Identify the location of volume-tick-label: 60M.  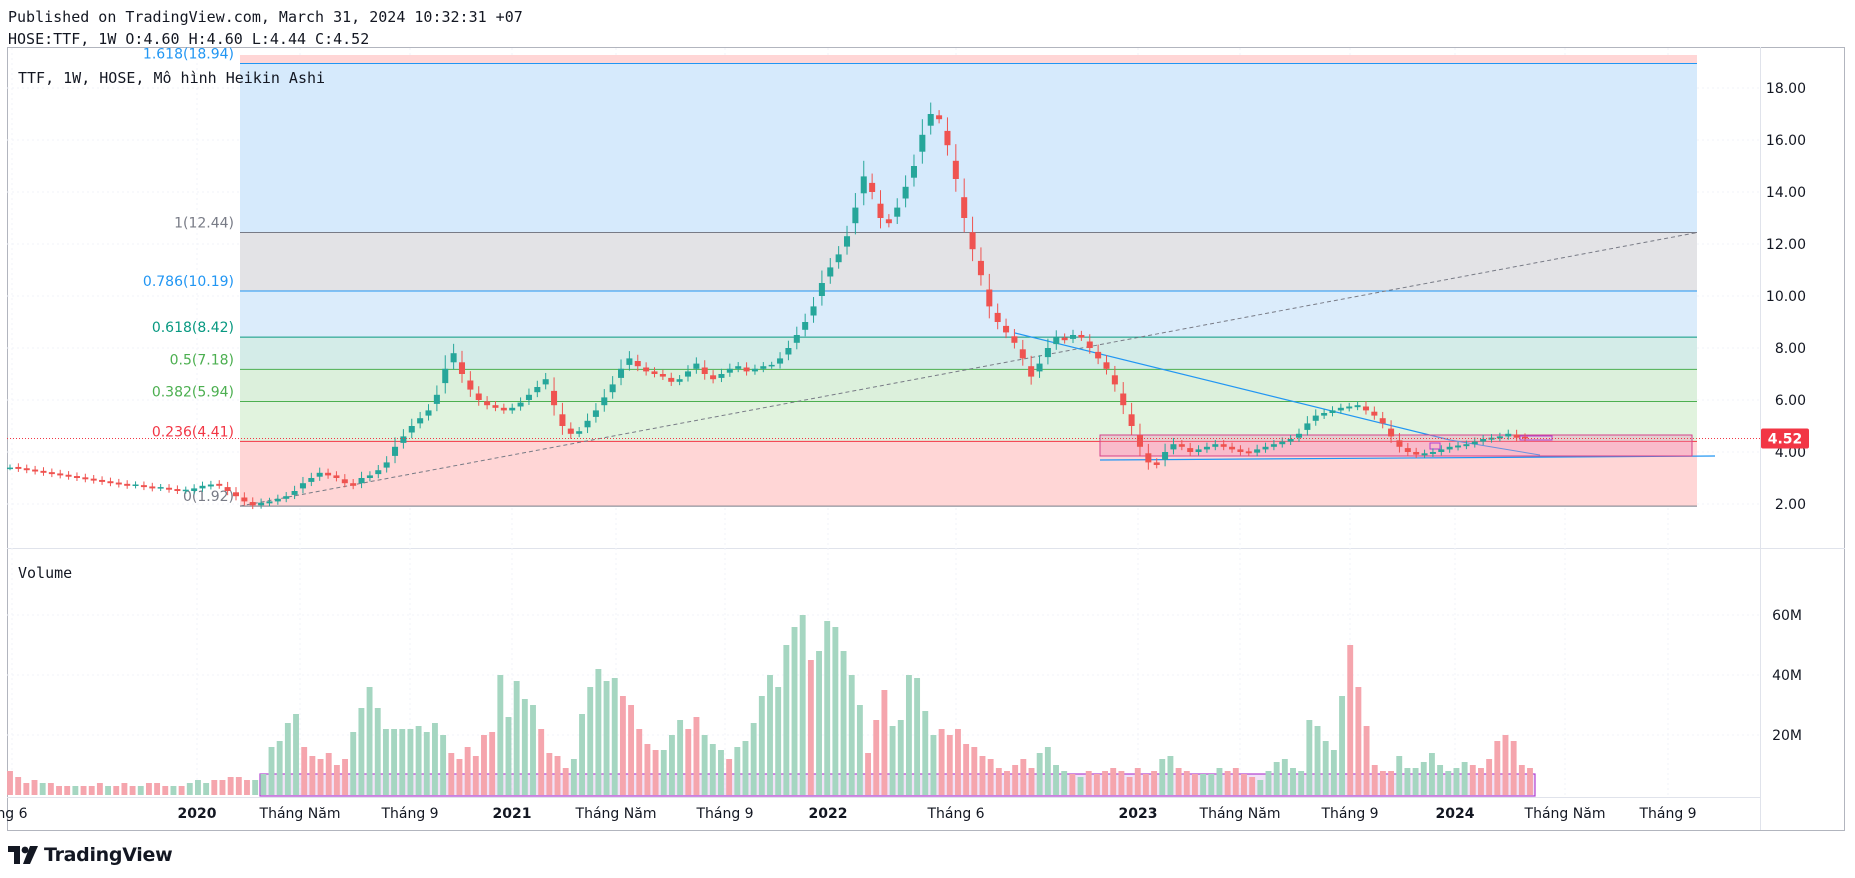
(1787, 616).